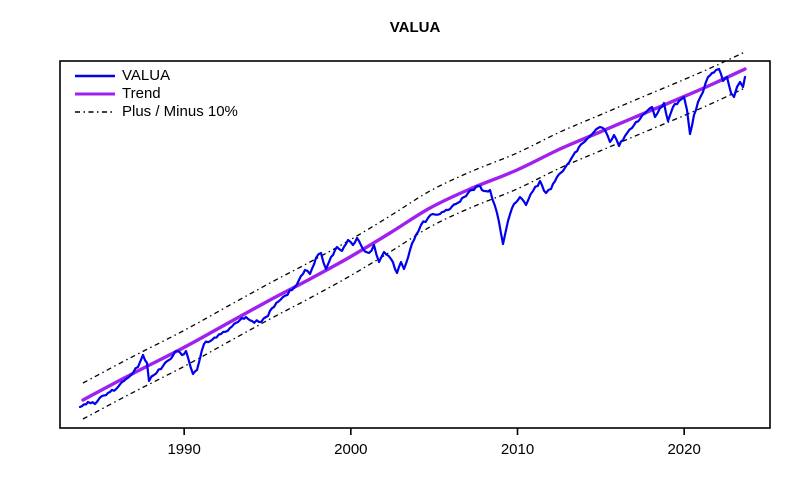 The height and width of the screenshot is (500, 800). I want to click on legend-item-band: Plus / Minus 10%, so click(156, 112).